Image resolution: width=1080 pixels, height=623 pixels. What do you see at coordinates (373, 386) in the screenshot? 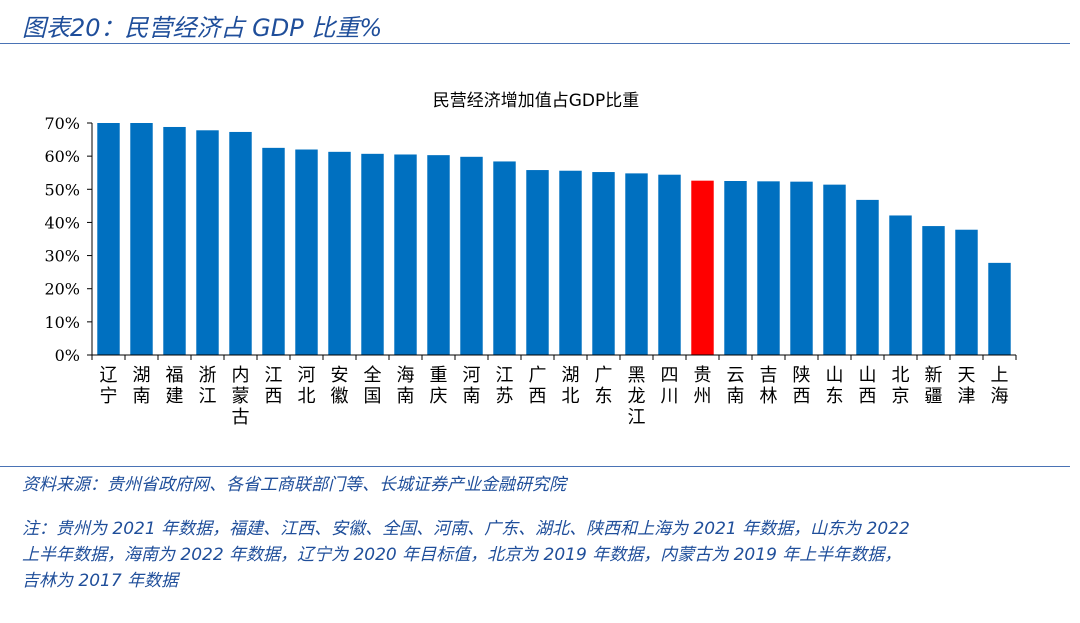
I see `x-tick-label: 全国` at bounding box center [373, 386].